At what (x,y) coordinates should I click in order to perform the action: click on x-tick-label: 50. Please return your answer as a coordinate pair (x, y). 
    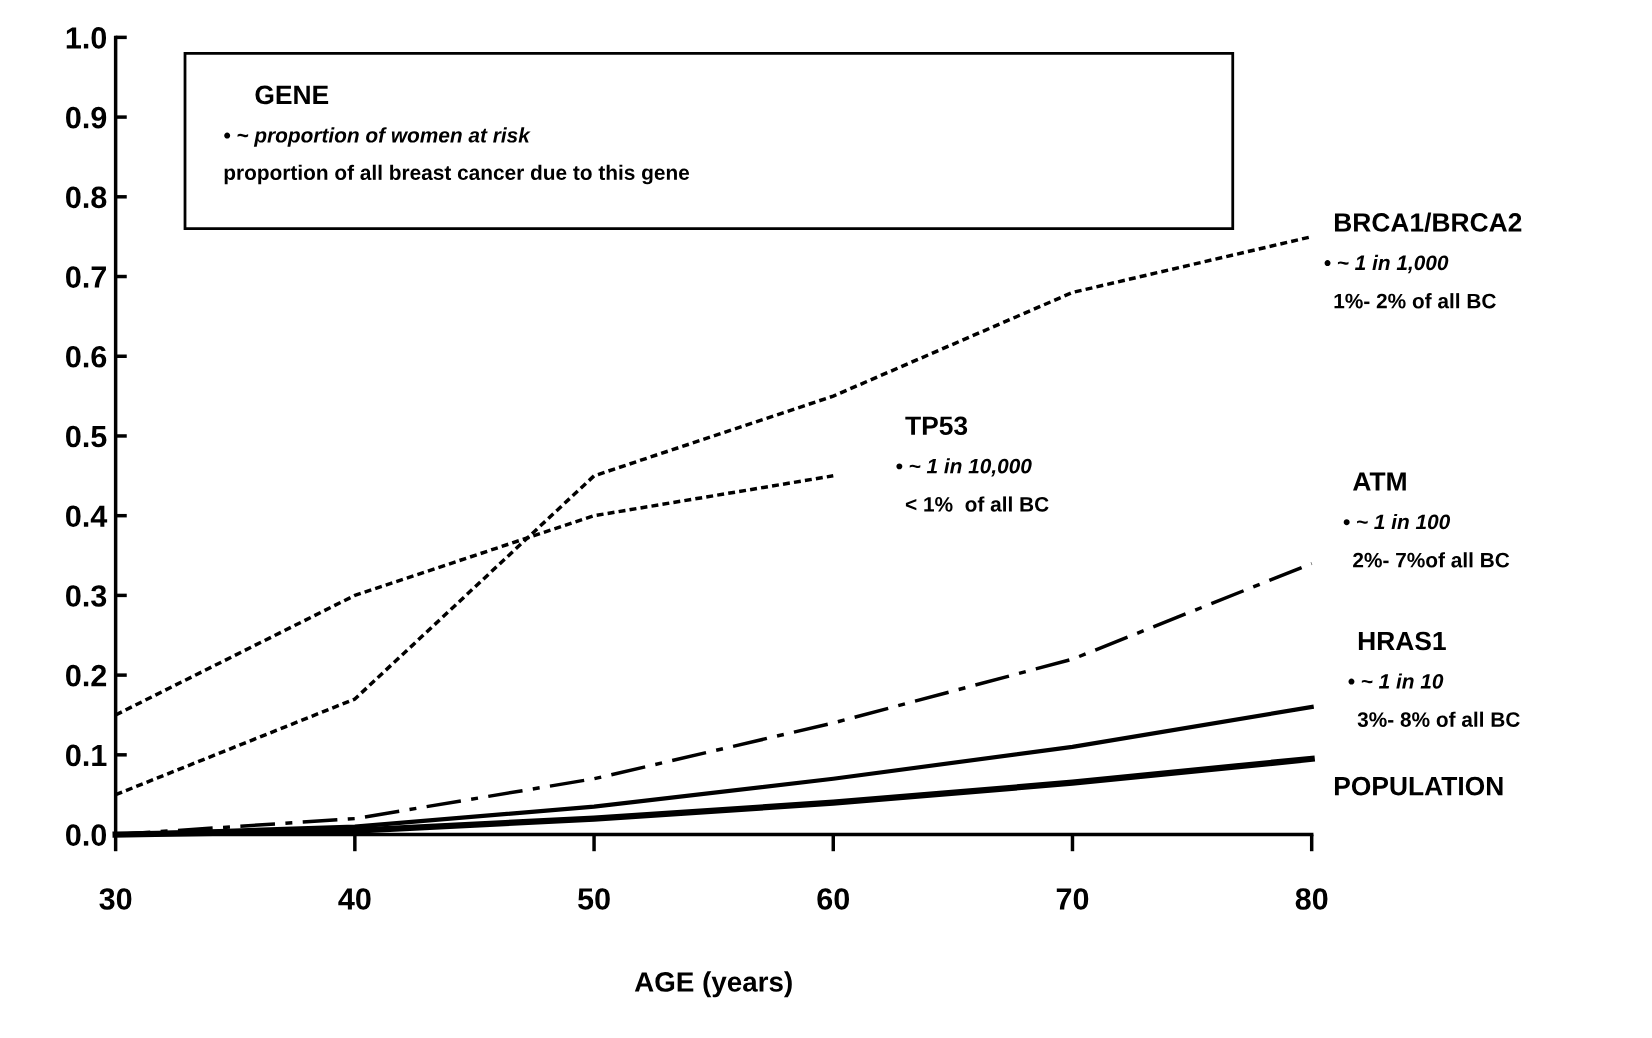
    Looking at the image, I should click on (594, 899).